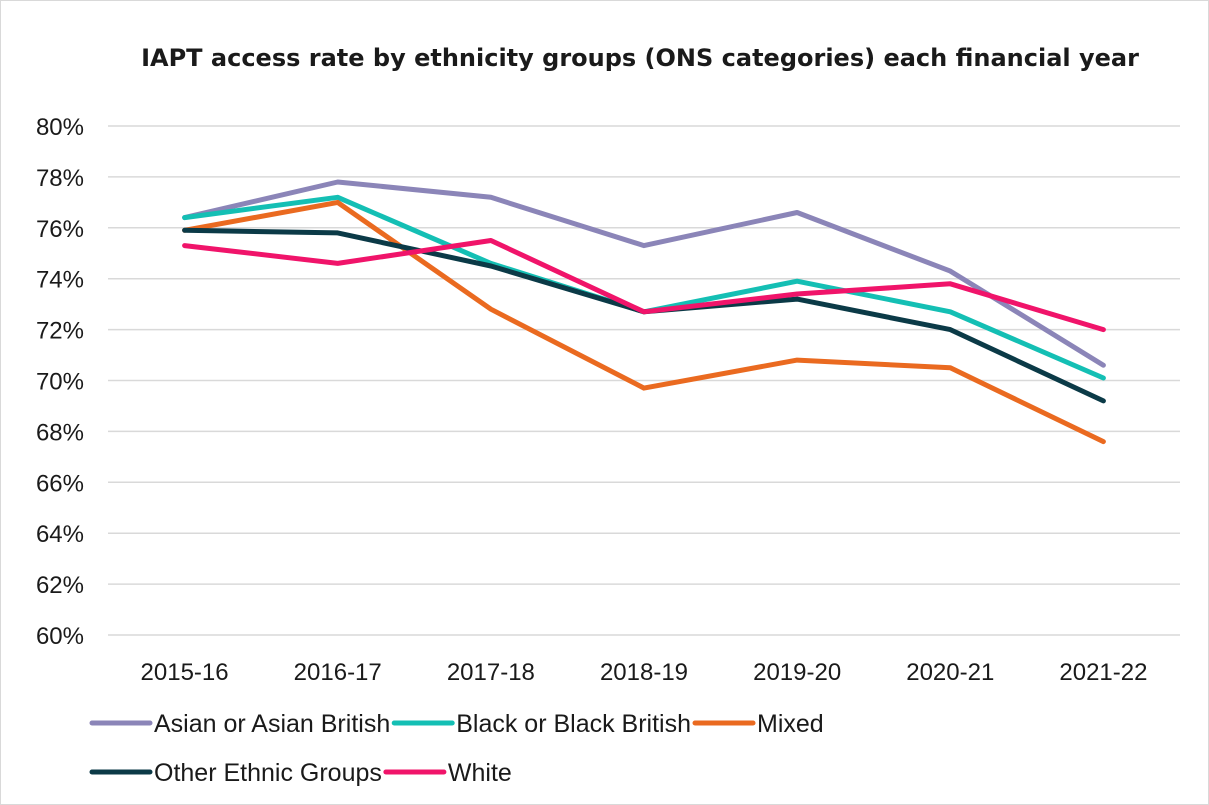 This screenshot has height=805, width=1209. Describe the element at coordinates (950, 672) in the screenshot. I see `x-tick-label: 2020-21` at that location.